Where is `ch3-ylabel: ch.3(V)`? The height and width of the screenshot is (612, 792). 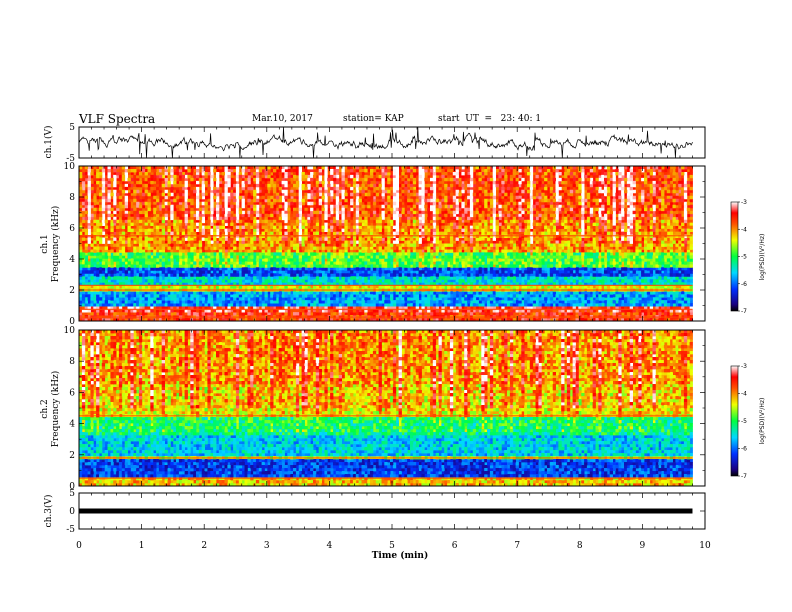 ch3-ylabel: ch.3(V) is located at coordinates (48, 511).